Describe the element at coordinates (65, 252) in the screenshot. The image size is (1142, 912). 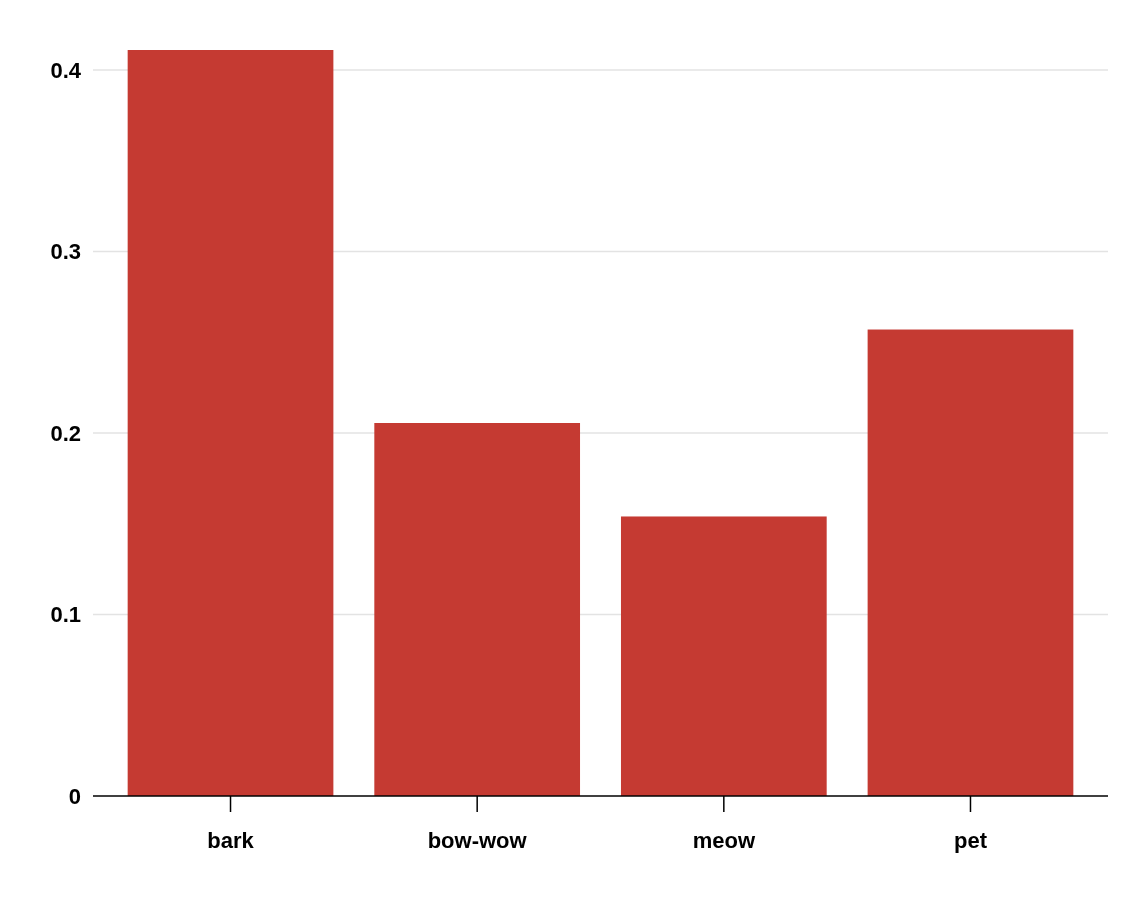
I see `y-tick-label: 0.3` at that location.